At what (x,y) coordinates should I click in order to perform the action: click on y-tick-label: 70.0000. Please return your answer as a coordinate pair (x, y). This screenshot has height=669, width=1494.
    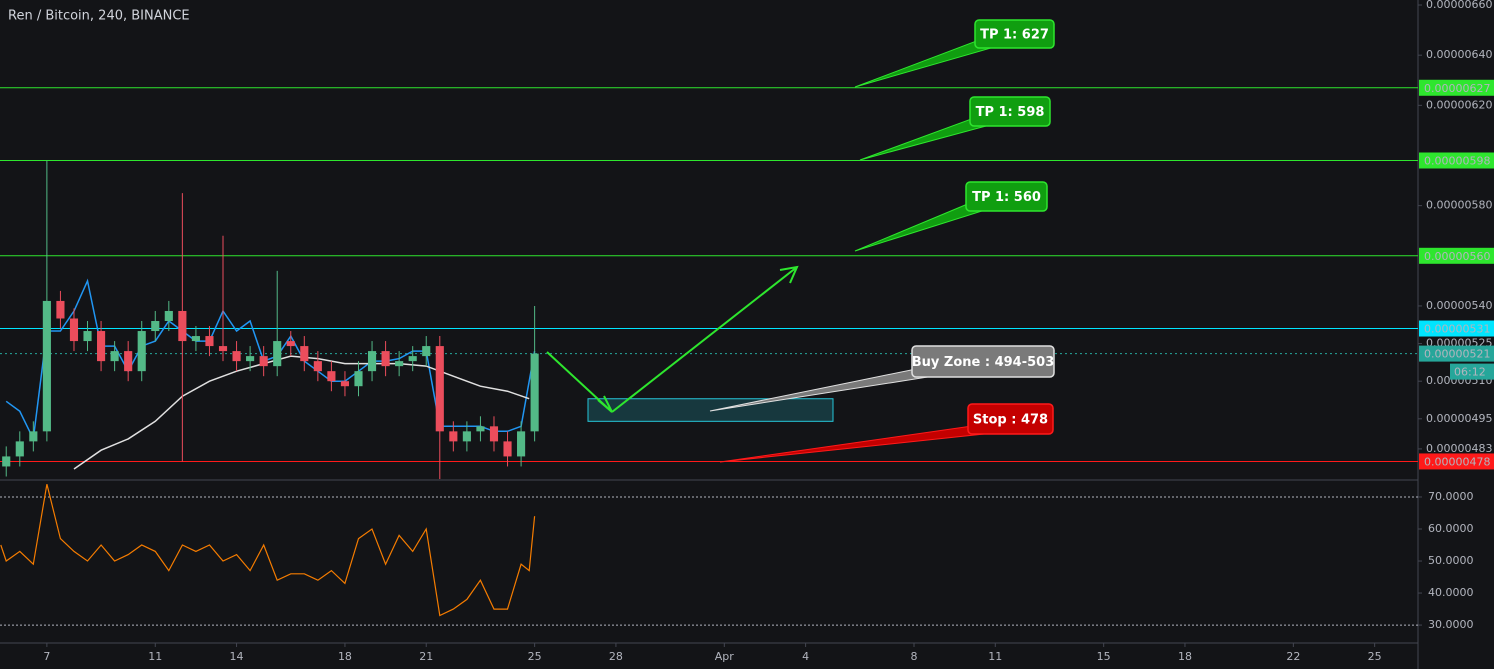
    Looking at the image, I should click on (1451, 496).